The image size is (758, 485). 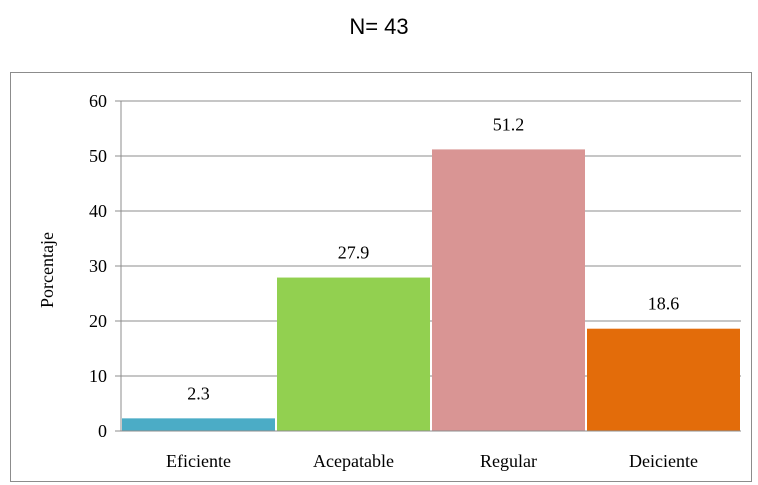 What do you see at coordinates (98, 321) in the screenshot?
I see `y-tick-label: 20` at bounding box center [98, 321].